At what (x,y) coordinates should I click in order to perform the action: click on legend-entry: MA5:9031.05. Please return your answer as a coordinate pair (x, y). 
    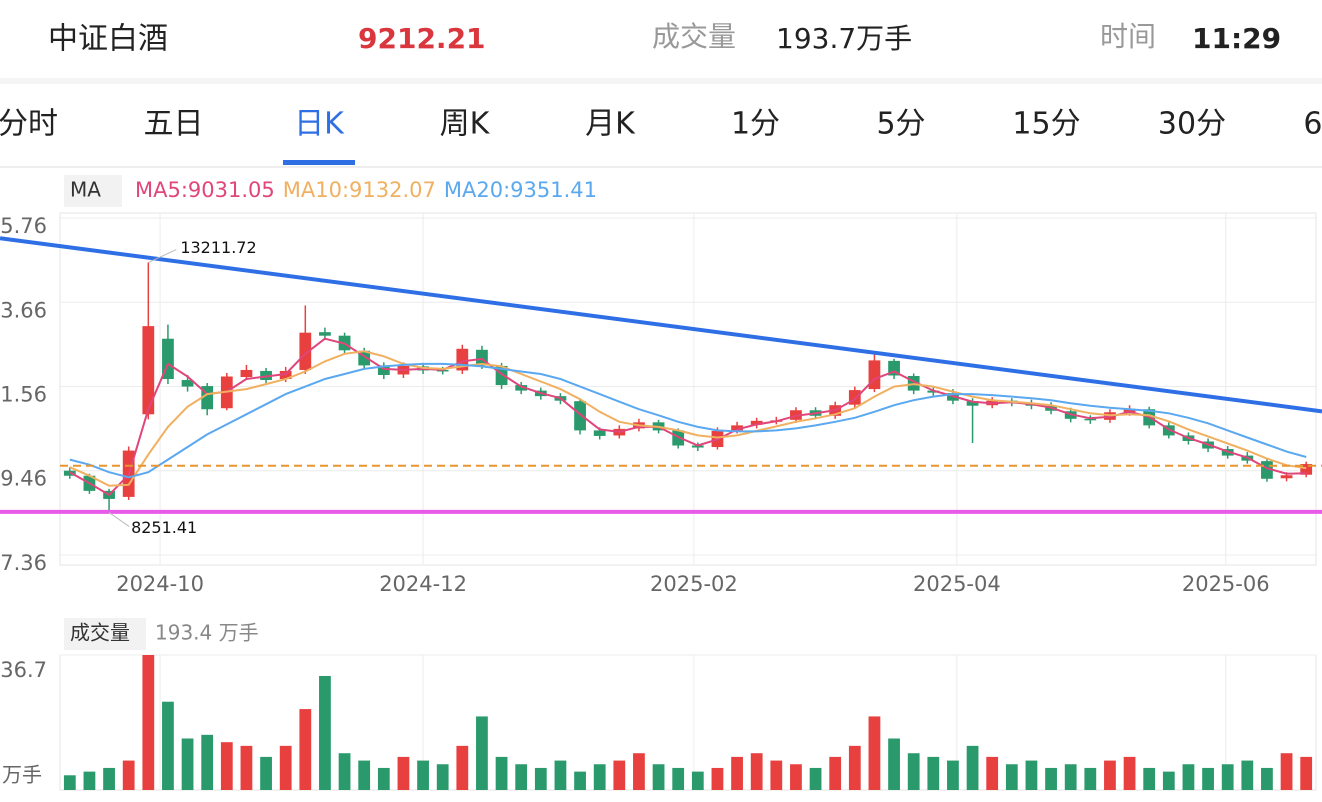
    Looking at the image, I should click on (205, 190).